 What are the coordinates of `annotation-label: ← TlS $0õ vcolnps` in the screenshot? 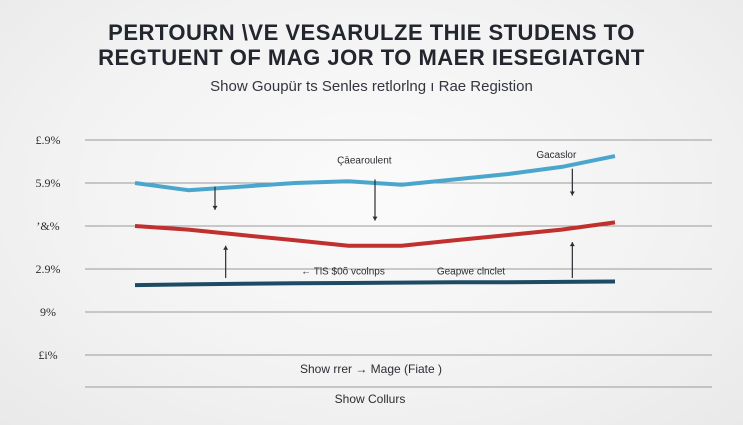 It's located at (343, 271).